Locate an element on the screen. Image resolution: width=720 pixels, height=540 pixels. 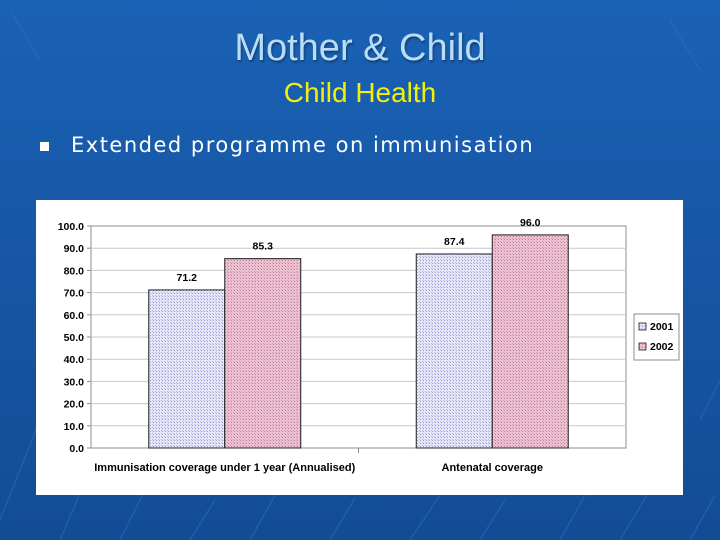
legend-swatch-2002 is located at coordinates (642, 346).